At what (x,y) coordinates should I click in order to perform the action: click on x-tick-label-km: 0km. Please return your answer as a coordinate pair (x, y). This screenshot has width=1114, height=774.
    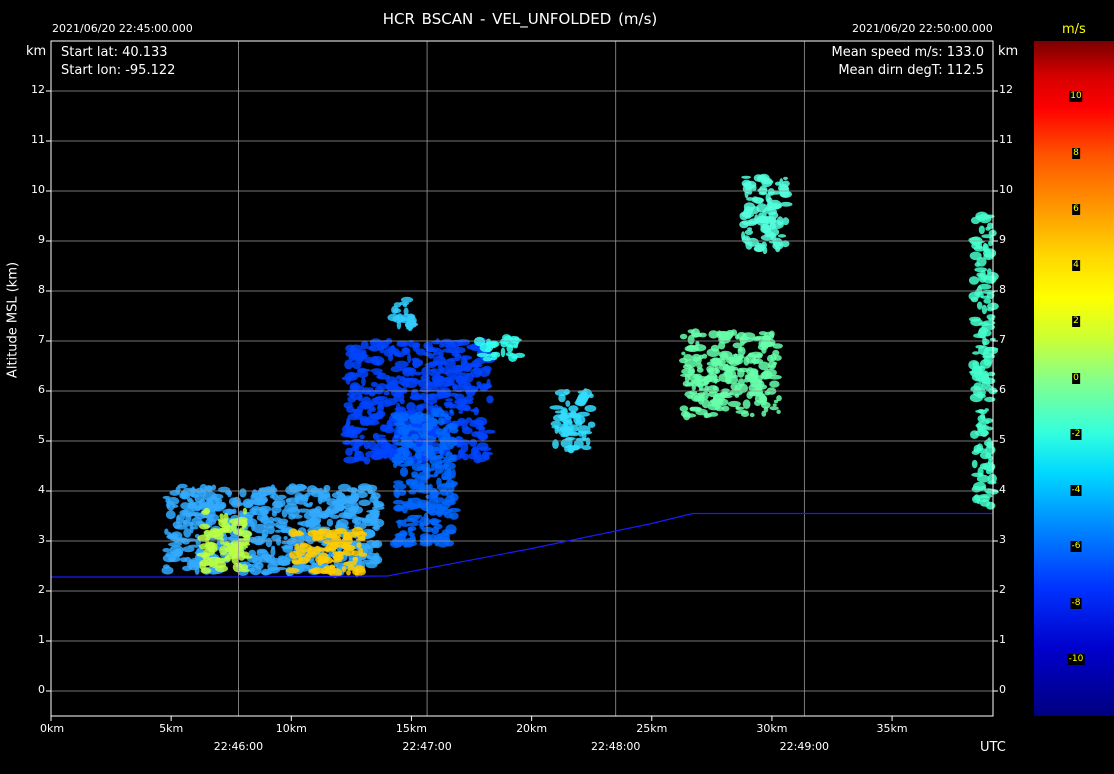
    Looking at the image, I should click on (52, 728).